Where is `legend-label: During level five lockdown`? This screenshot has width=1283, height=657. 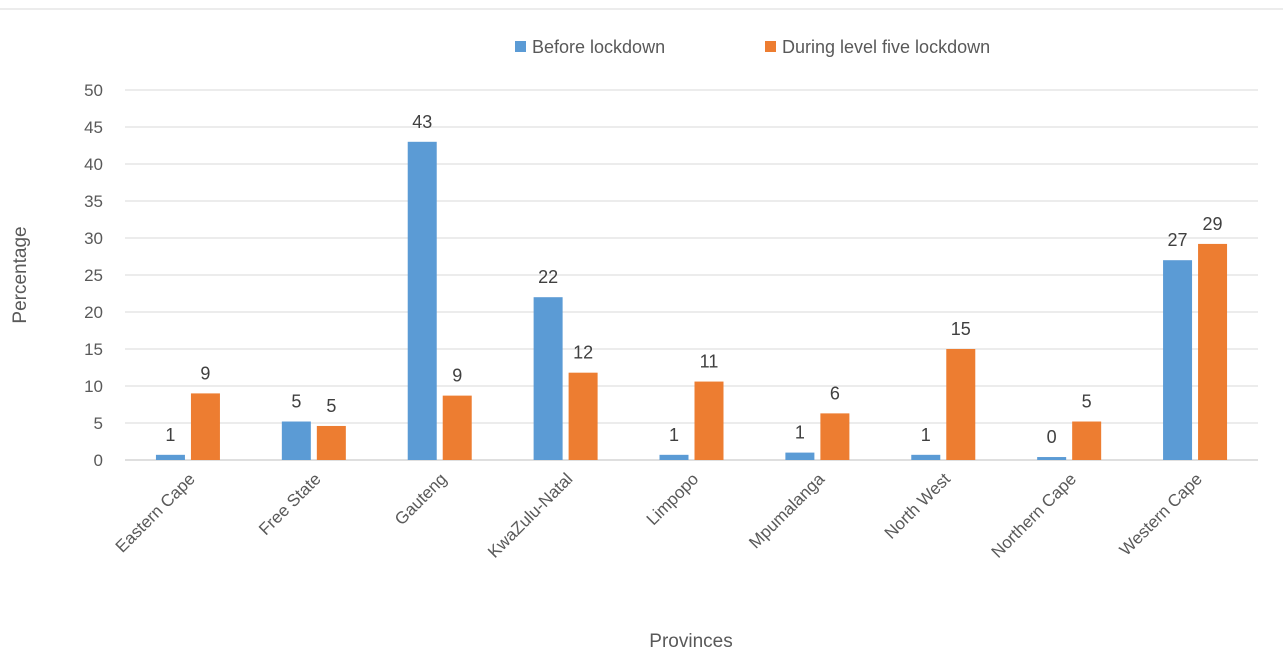
legend-label: During level five lockdown is located at coordinates (886, 47).